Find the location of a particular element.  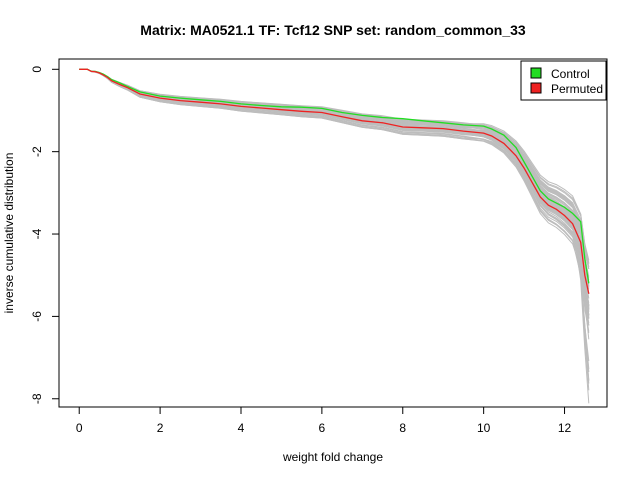

legend-label-permuted: Permuted is located at coordinates (577, 89).